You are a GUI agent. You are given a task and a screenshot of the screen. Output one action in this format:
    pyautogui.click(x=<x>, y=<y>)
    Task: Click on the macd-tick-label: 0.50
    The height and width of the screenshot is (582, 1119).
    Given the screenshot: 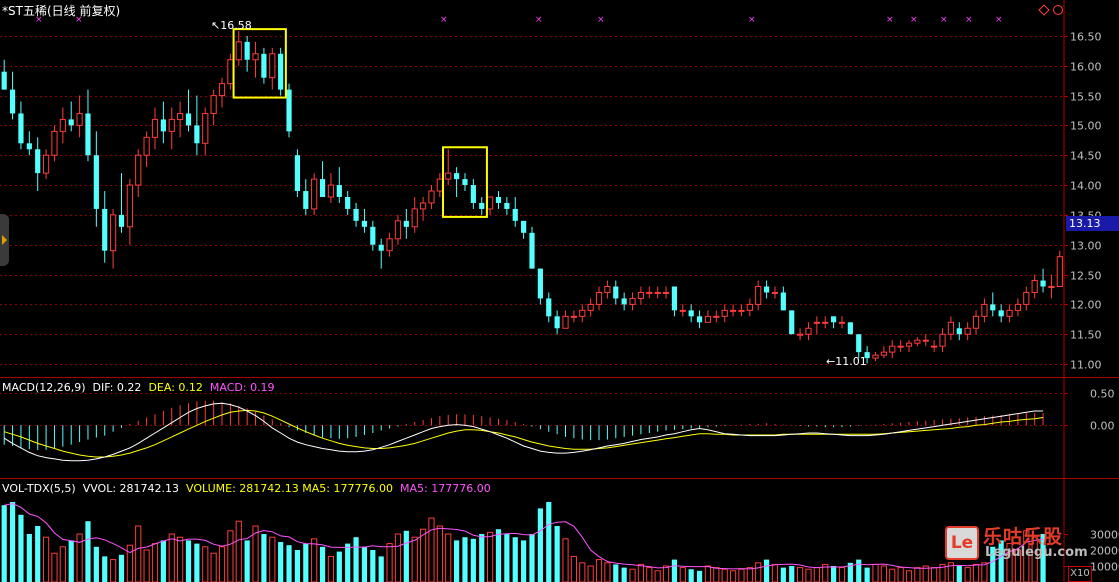 What is the action you would take?
    pyautogui.click(x=1102, y=394)
    